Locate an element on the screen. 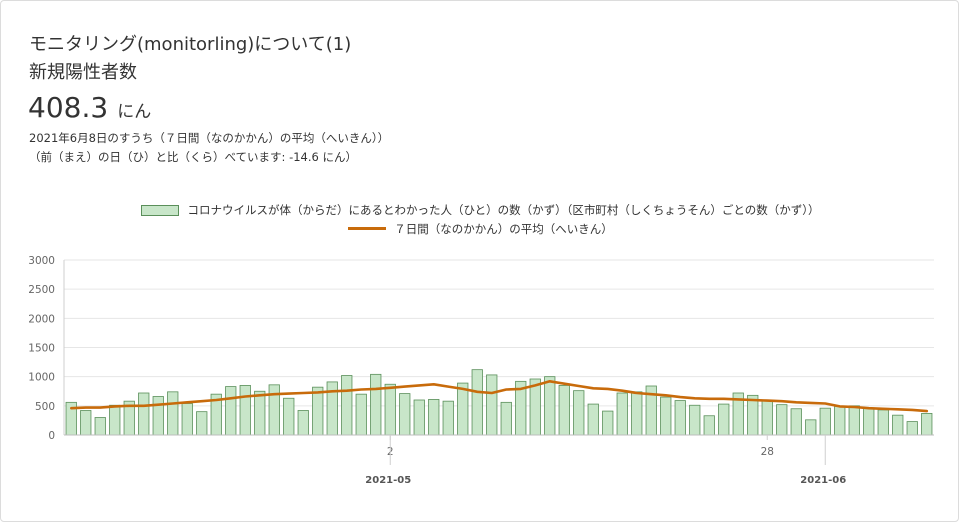  y-tick-label: 3000 is located at coordinates (41, 261).